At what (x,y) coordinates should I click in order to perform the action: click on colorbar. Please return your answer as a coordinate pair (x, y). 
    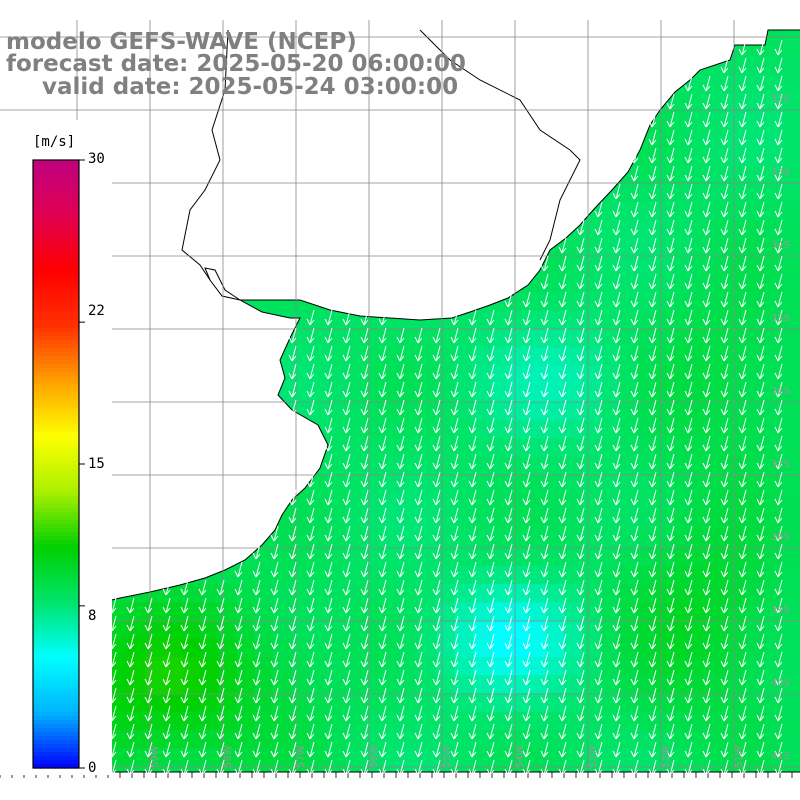
    Looking at the image, I should click on (56, 447).